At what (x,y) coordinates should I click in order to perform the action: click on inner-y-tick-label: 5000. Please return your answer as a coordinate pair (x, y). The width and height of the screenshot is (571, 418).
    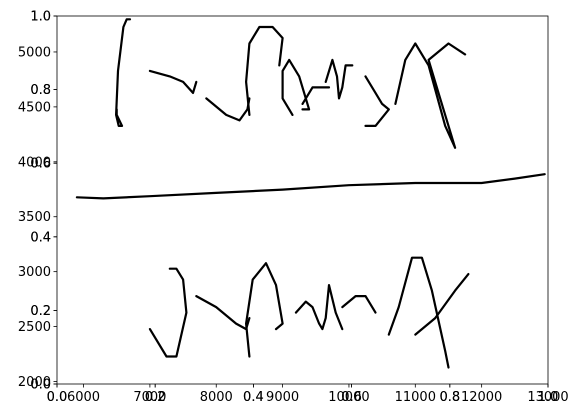
    Looking at the image, I should click on (34, 52).